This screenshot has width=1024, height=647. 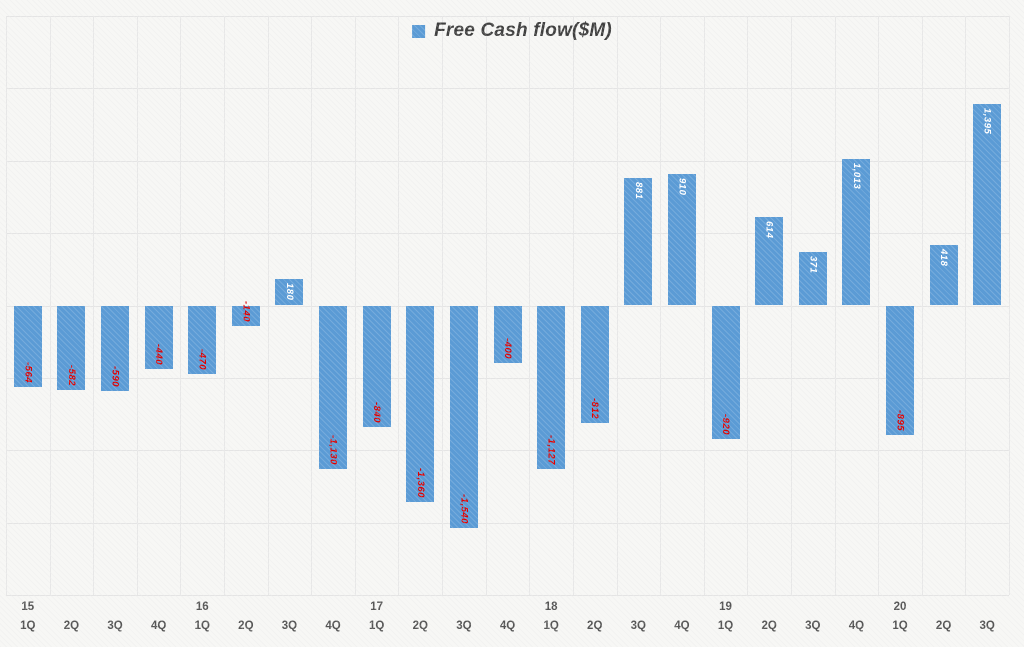 What do you see at coordinates (115, 376) in the screenshot?
I see `bar-value-label: -590` at bounding box center [115, 376].